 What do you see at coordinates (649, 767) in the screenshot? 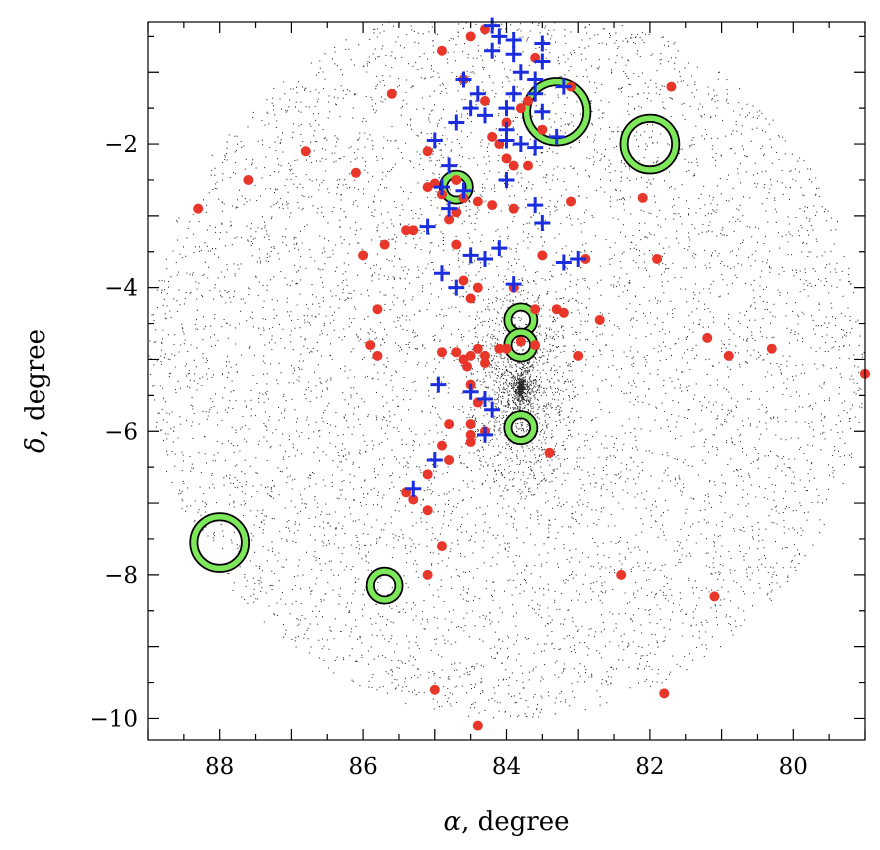
I see `x-tick-label: 82` at bounding box center [649, 767].